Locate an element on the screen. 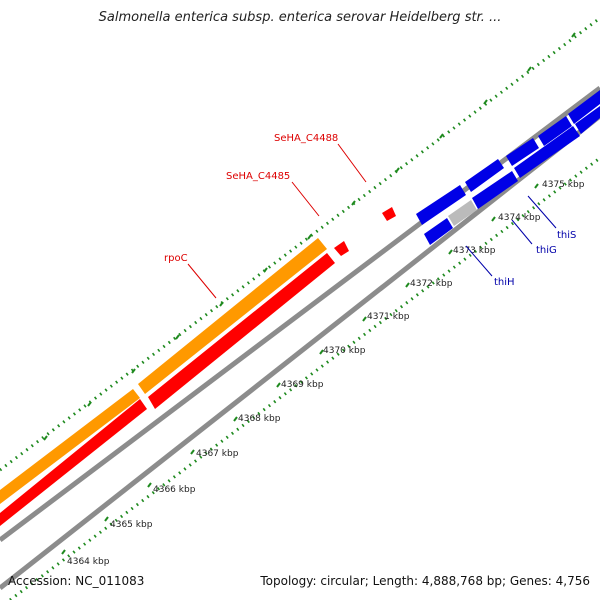 Image resolution: width=600 pixels, height=600 pixels. ruler-label-4371: 4371 kbp is located at coordinates (388, 317).